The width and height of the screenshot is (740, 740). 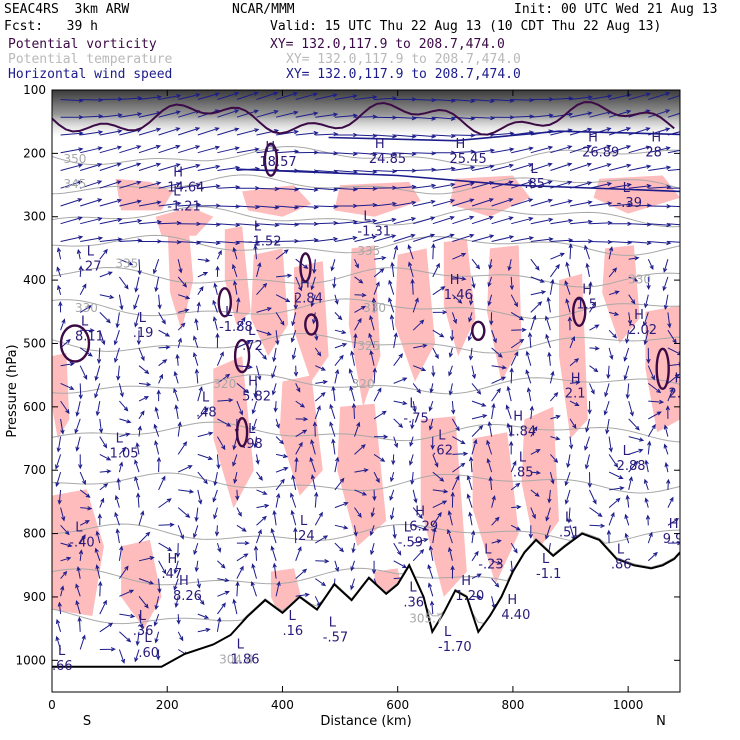 What do you see at coordinates (661, 721) in the screenshot?
I see `x-end-north: N` at bounding box center [661, 721].